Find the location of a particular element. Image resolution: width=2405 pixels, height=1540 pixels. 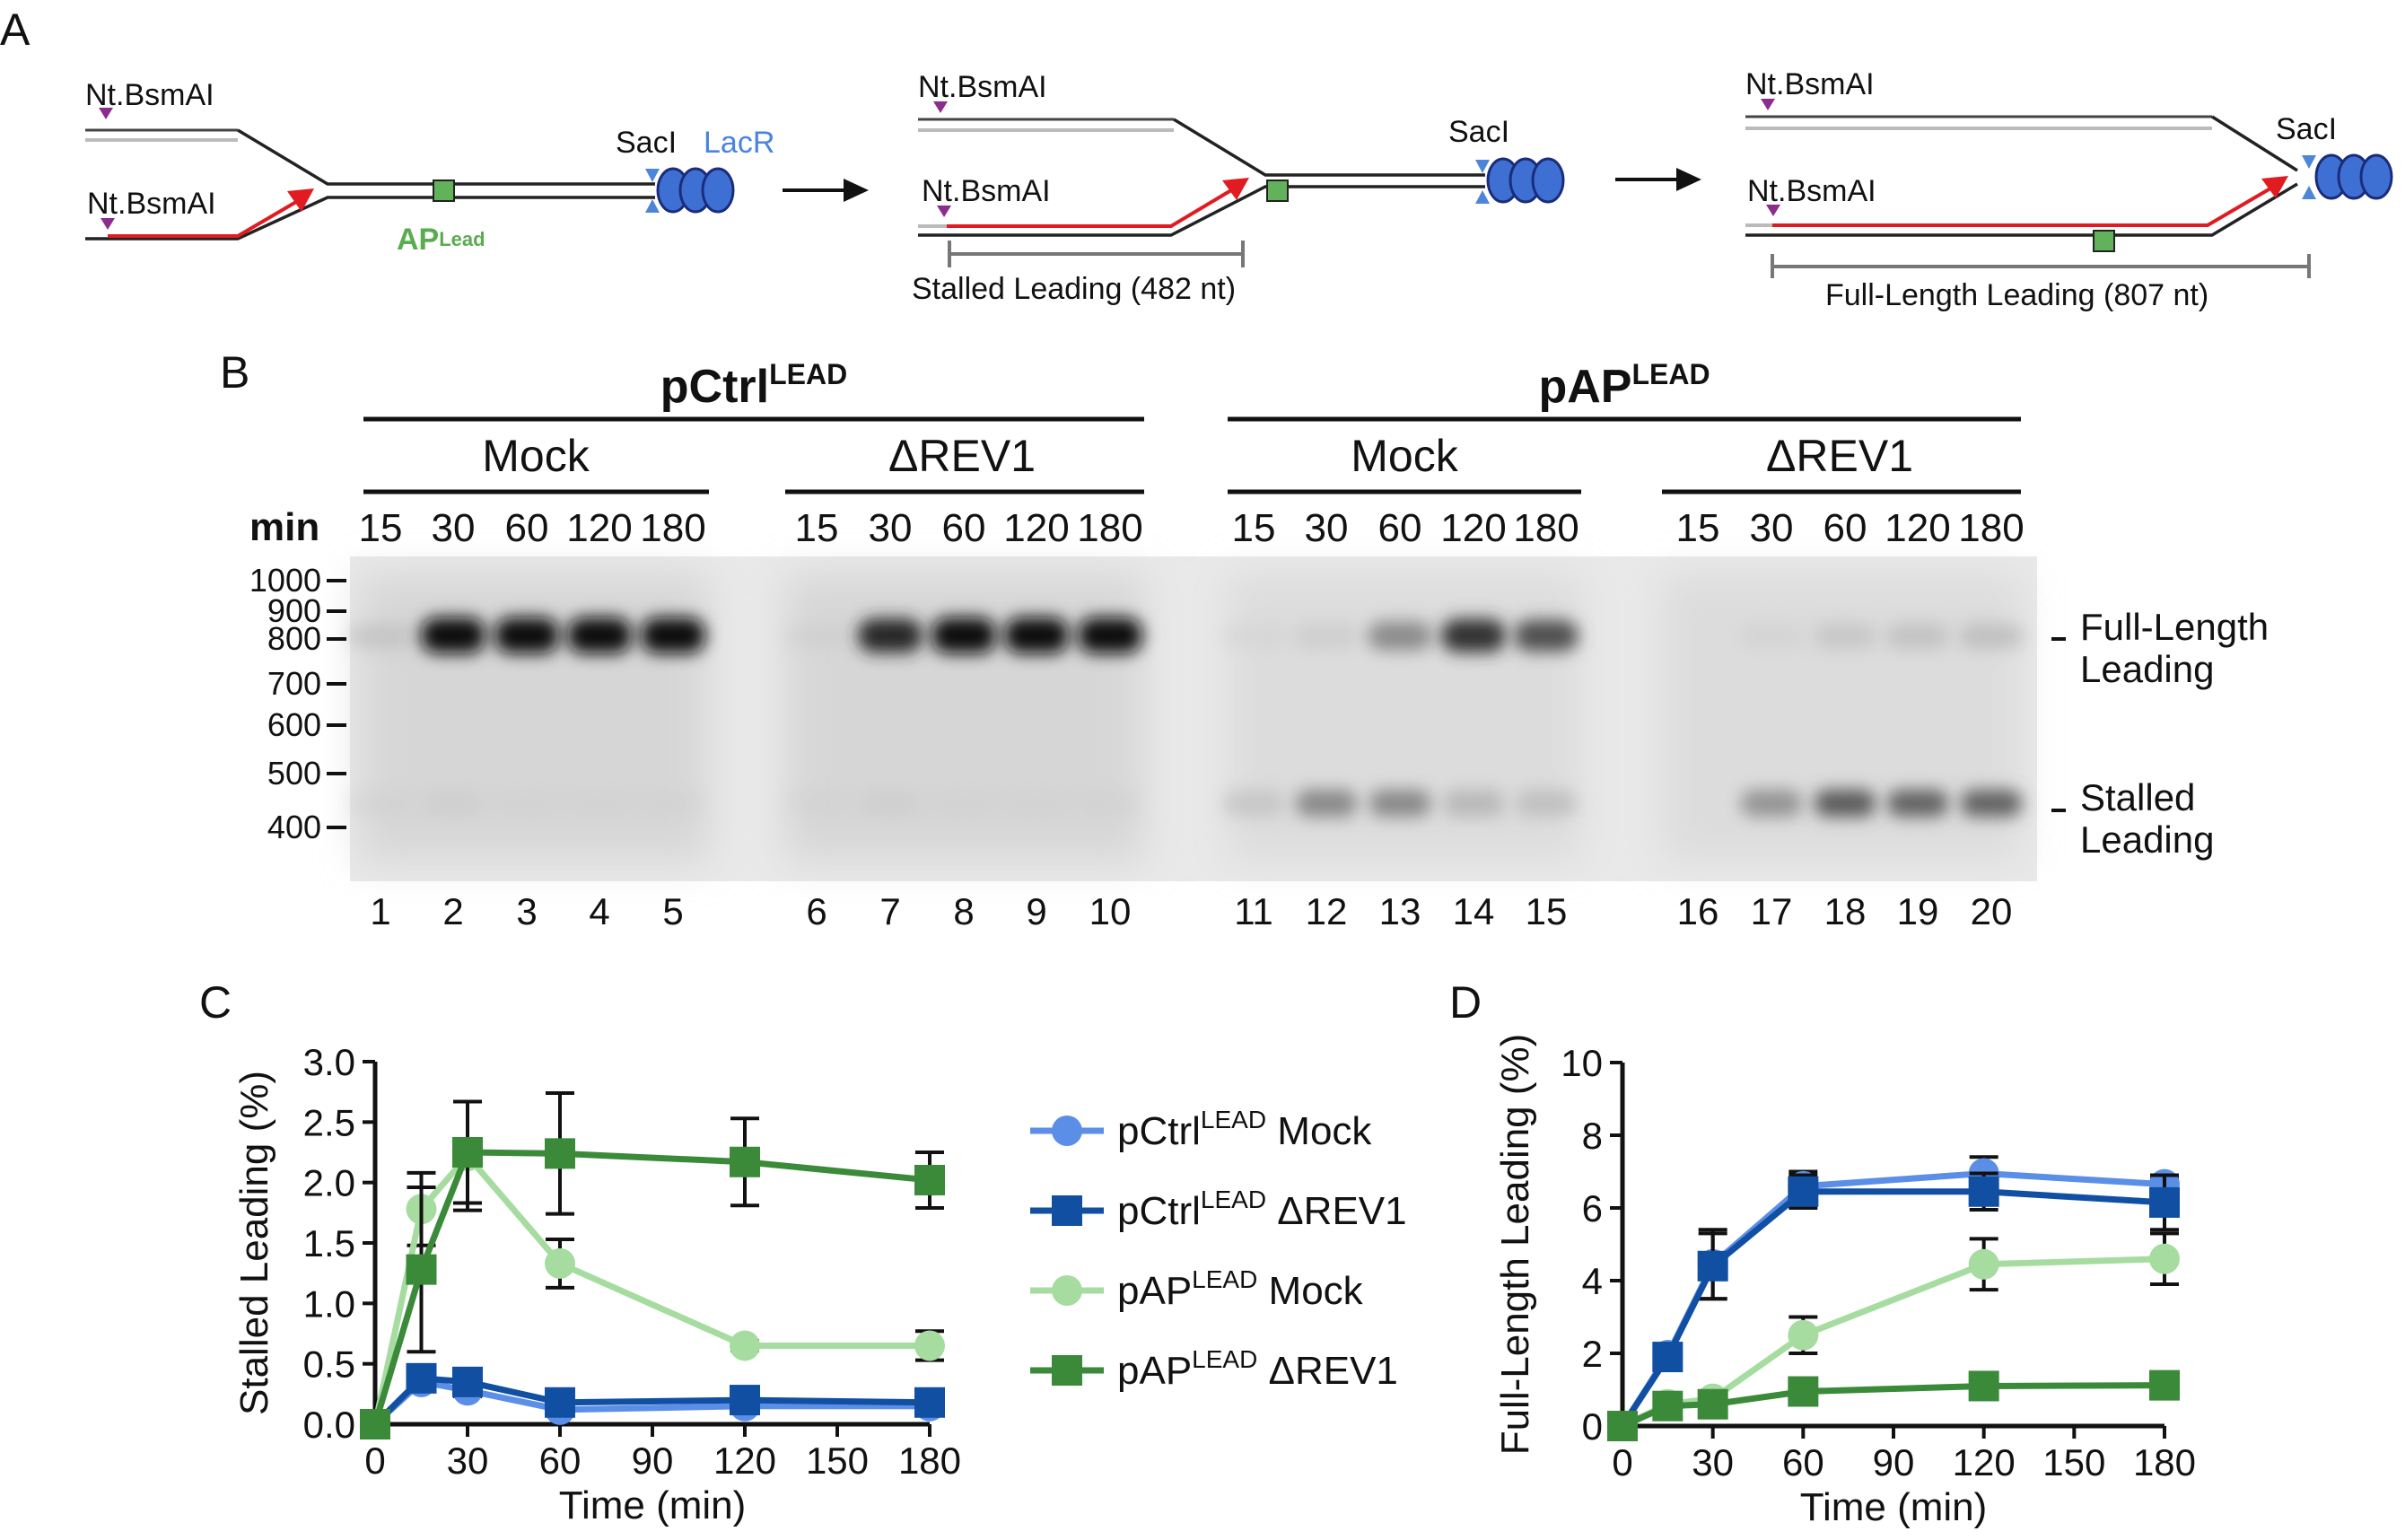

lane-number: 13 is located at coordinates (1400, 911).